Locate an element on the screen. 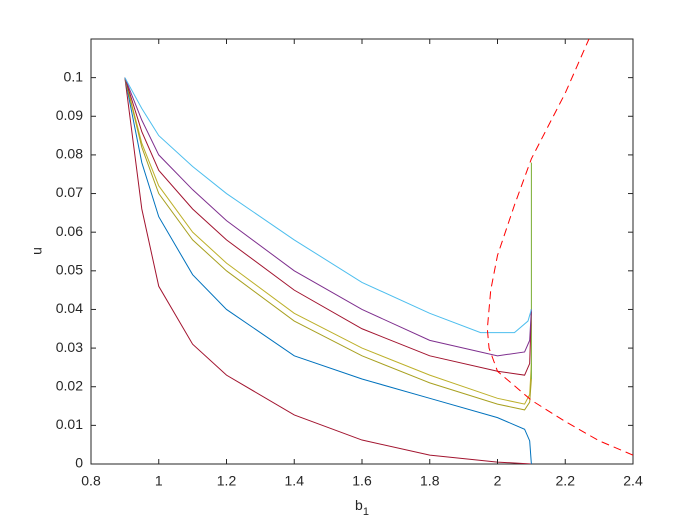  y-tick-label: 0.08 is located at coordinates (69, 154).